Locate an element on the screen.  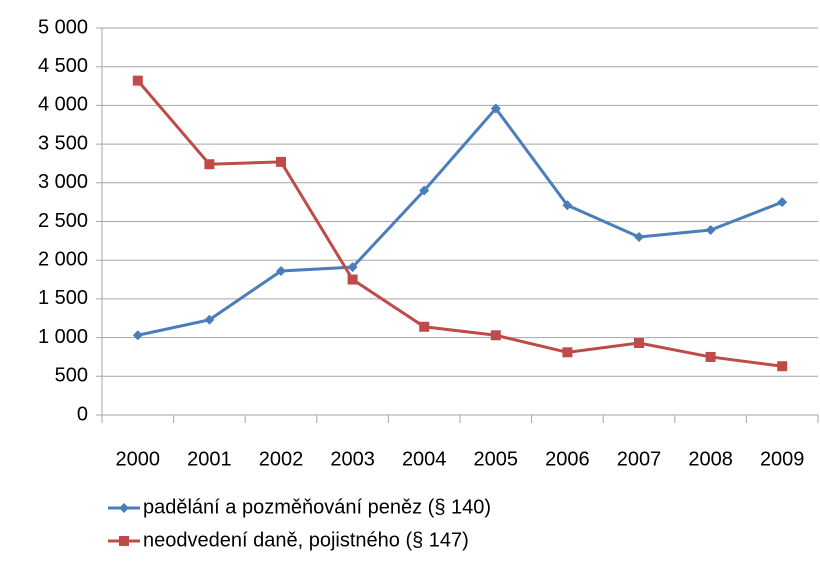
y-tick-label: 3 000 is located at coordinates (63, 182).